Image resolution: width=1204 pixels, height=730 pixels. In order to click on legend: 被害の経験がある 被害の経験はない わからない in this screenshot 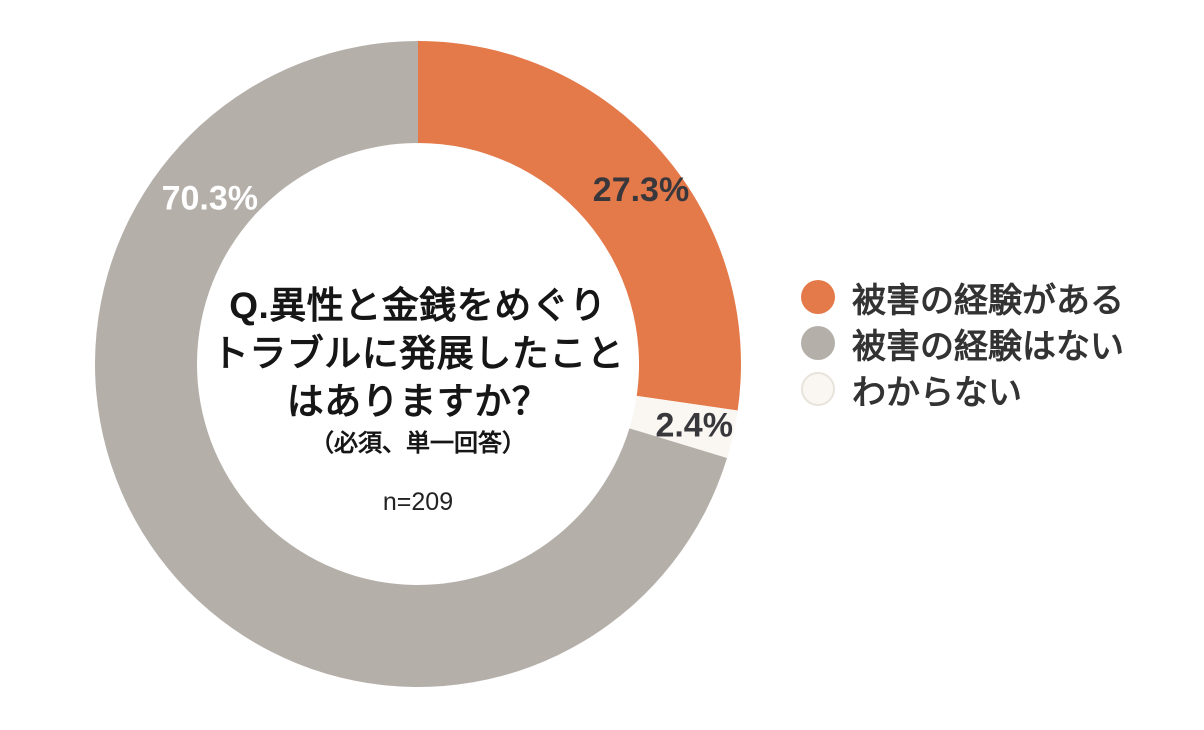, I will do `click(962, 343)`.